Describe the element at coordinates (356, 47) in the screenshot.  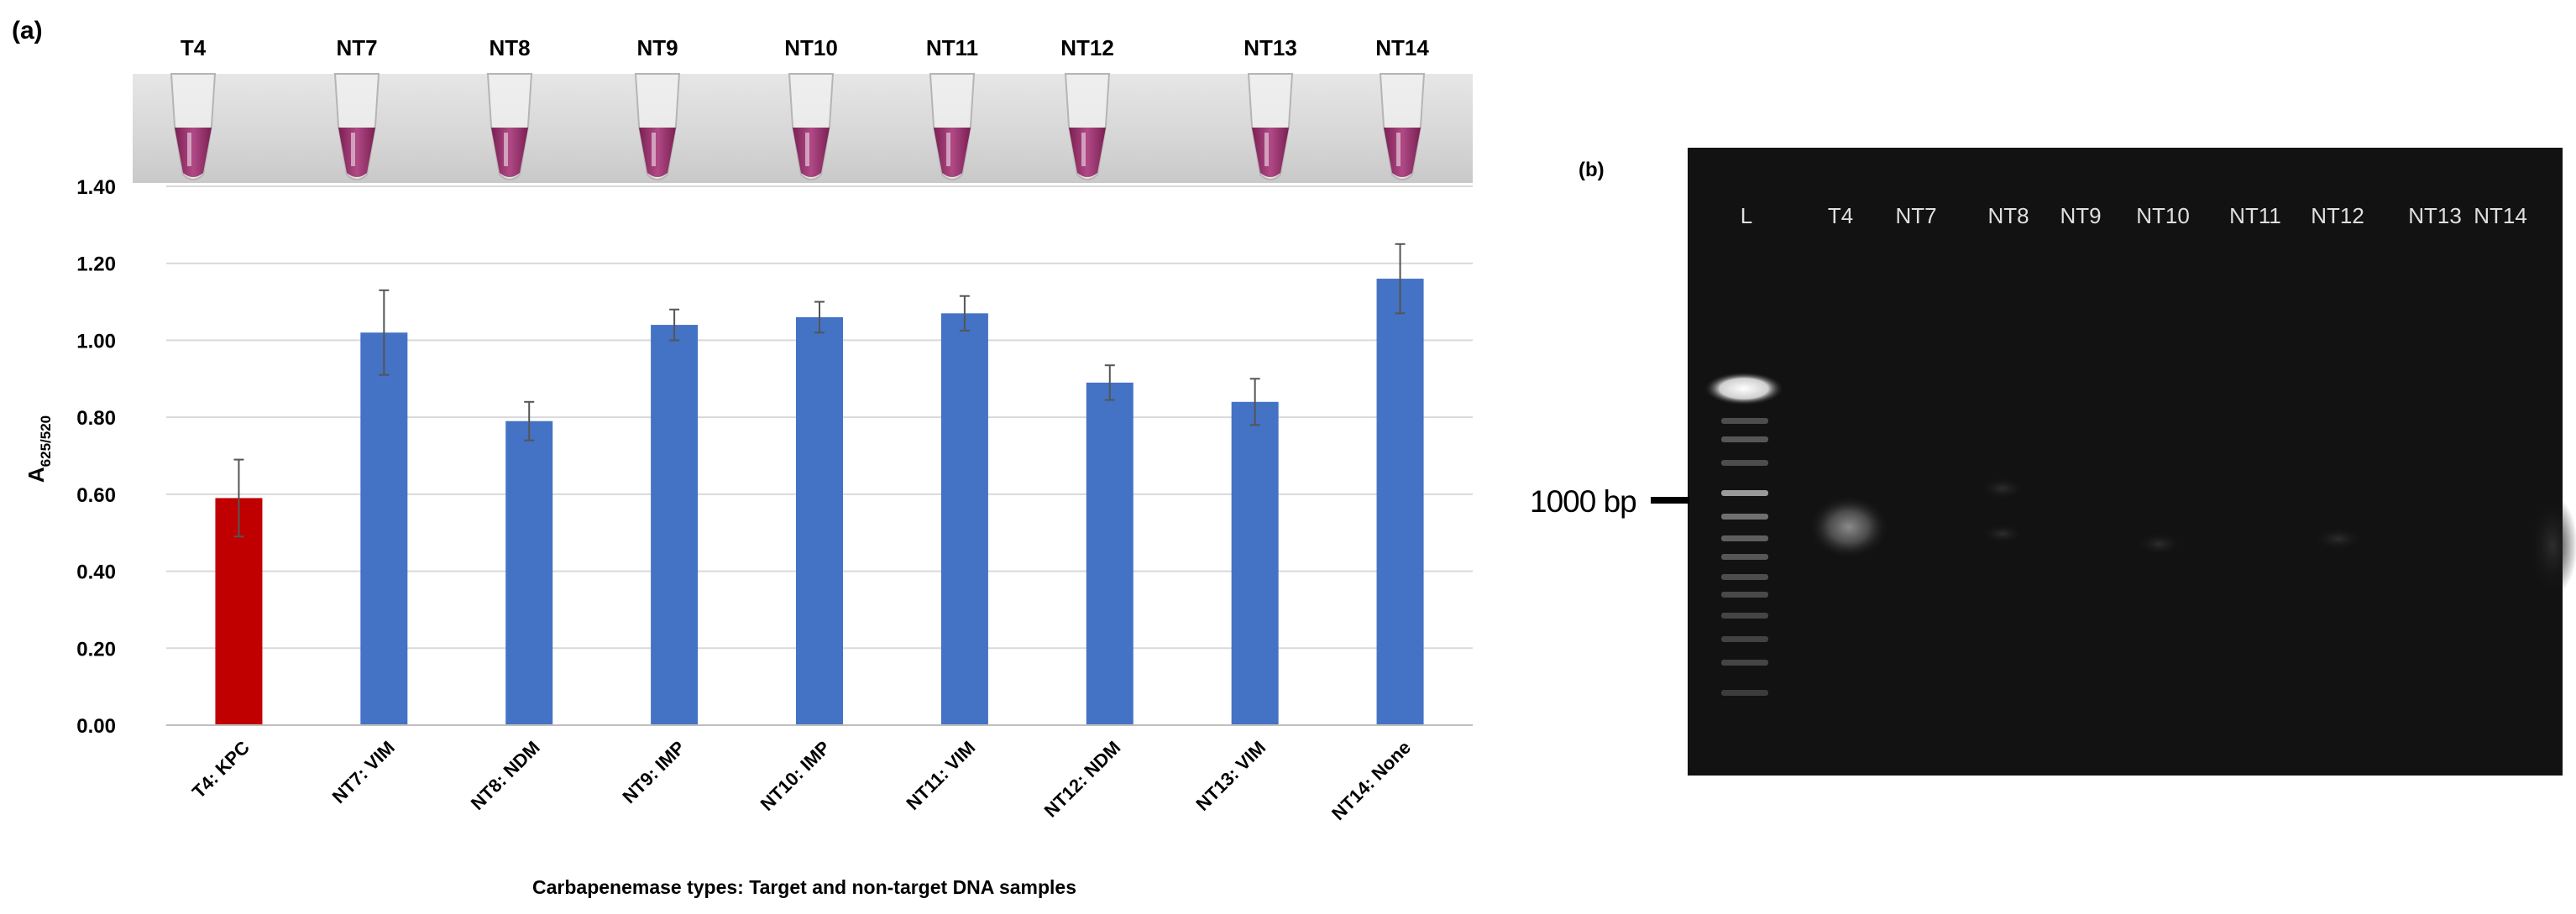
I see `tube-label: NT7` at that location.